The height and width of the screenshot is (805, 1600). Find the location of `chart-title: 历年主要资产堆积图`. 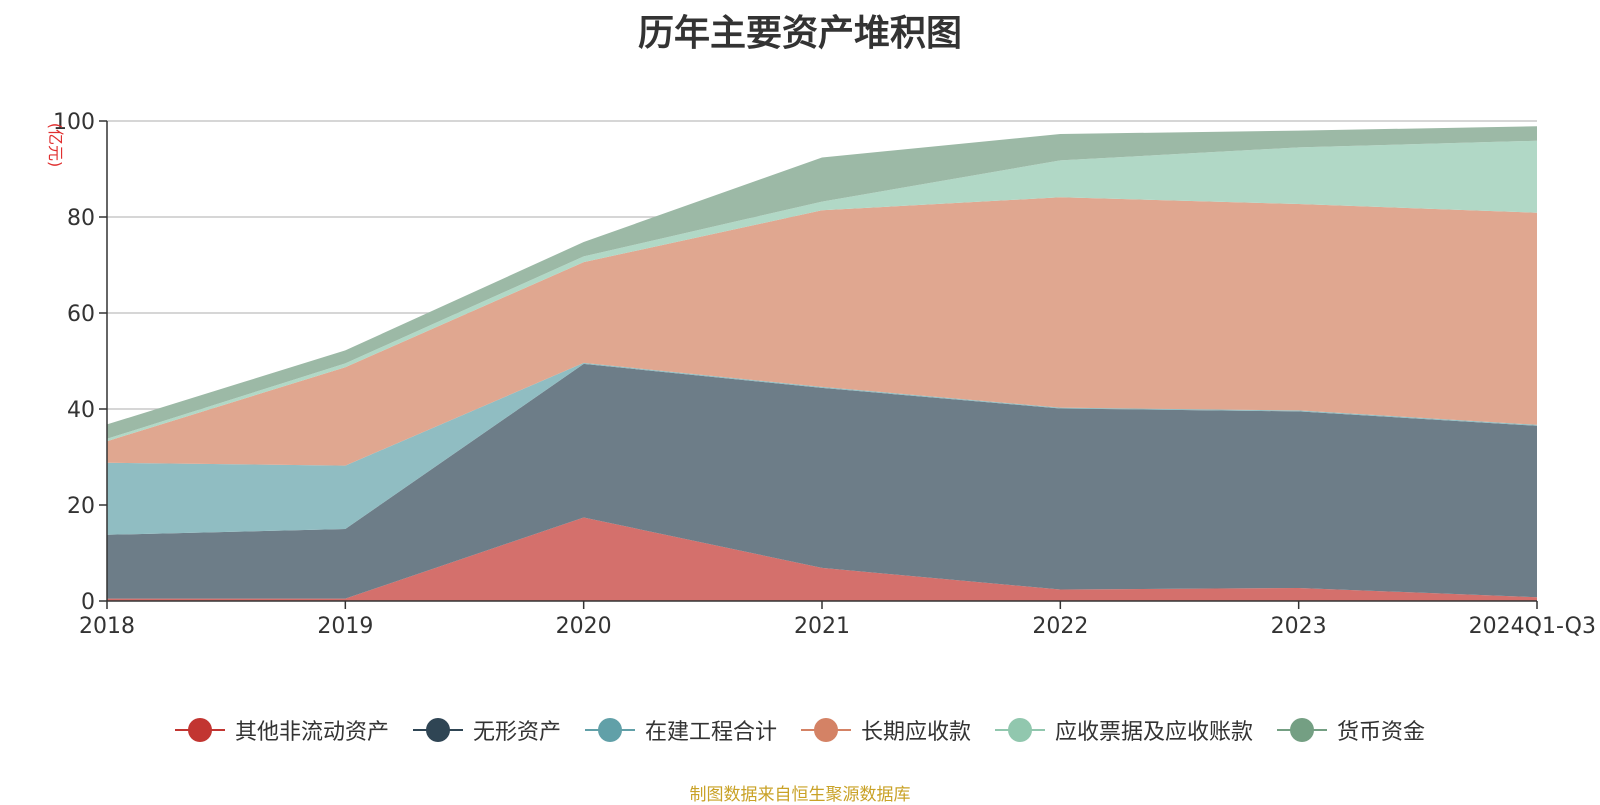

chart-title: 历年主要资产堆积图 is located at coordinates (799, 33).